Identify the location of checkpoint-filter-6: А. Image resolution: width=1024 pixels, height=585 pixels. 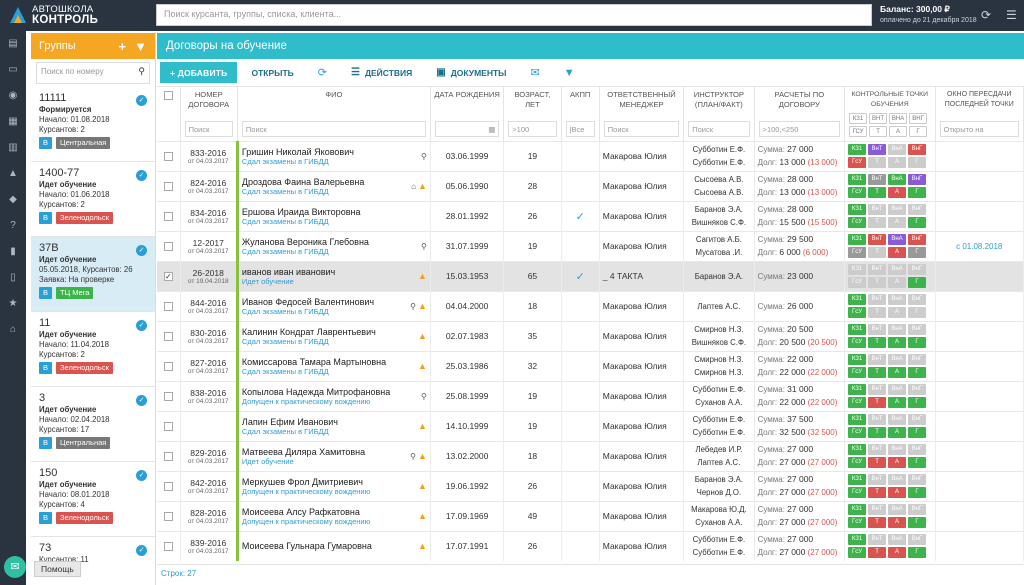
(898, 131).